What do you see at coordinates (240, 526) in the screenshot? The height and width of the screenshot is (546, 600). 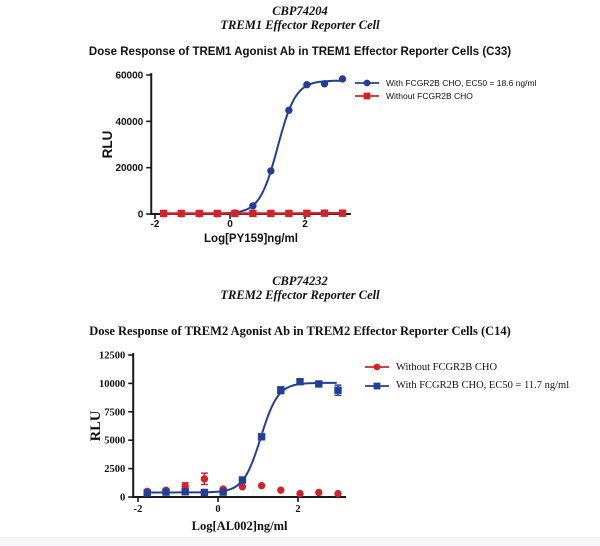 I see `x-axis-label: Log[AL002]ng/ml` at bounding box center [240, 526].